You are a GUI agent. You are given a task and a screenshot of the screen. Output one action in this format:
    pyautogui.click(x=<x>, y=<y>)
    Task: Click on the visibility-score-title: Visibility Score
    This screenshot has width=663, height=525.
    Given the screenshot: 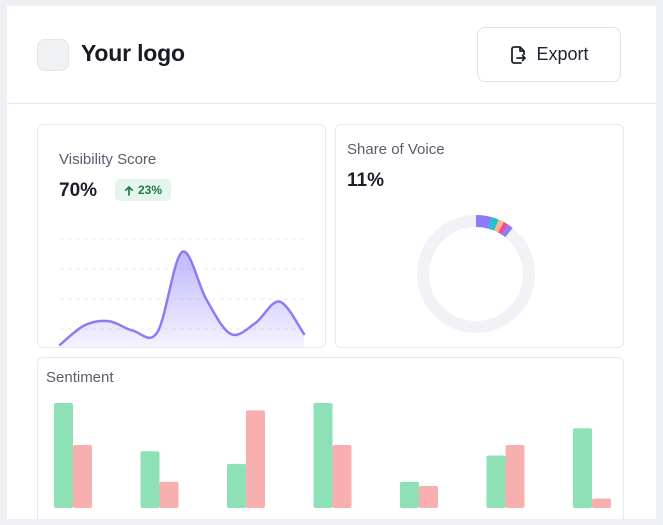 What is the action you would take?
    pyautogui.click(x=108, y=159)
    